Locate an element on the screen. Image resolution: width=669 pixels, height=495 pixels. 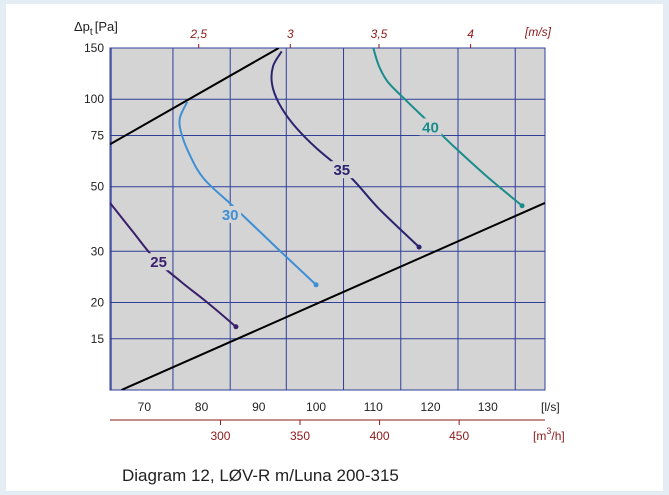
system-line is located at coordinates (195, 97).